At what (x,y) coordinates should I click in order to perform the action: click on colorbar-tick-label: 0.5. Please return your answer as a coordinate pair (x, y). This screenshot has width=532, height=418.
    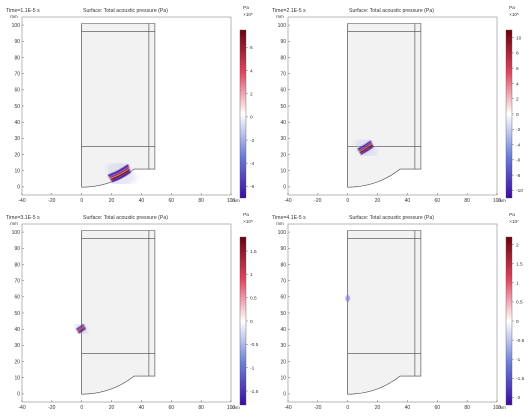
    Looking at the image, I should click on (253, 298).